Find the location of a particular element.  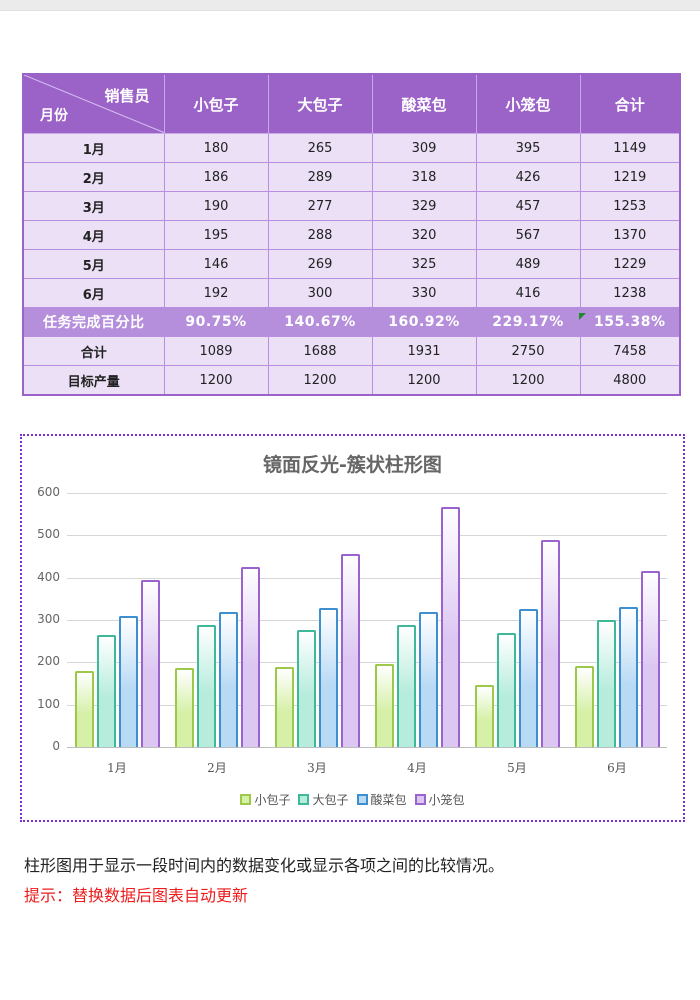

table-cell: 320 is located at coordinates (424, 235).